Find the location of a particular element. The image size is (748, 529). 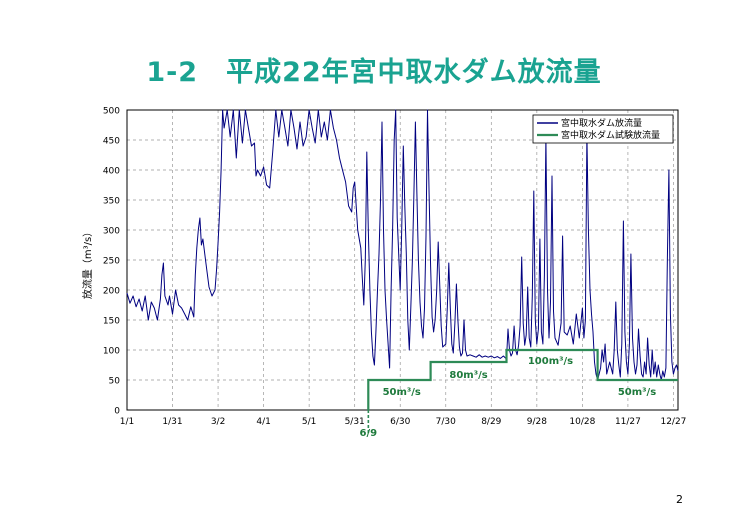

series-line-test-discharge is located at coordinates (522, 379).